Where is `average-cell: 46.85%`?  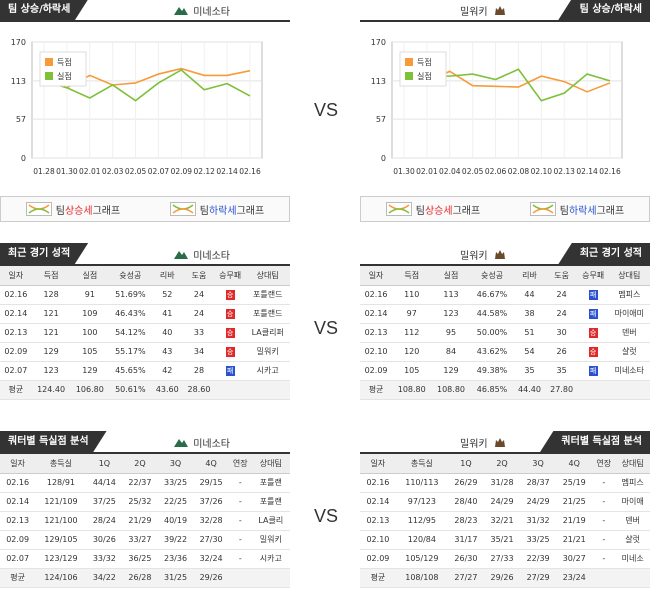
average-cell: 46.85% is located at coordinates (492, 390).